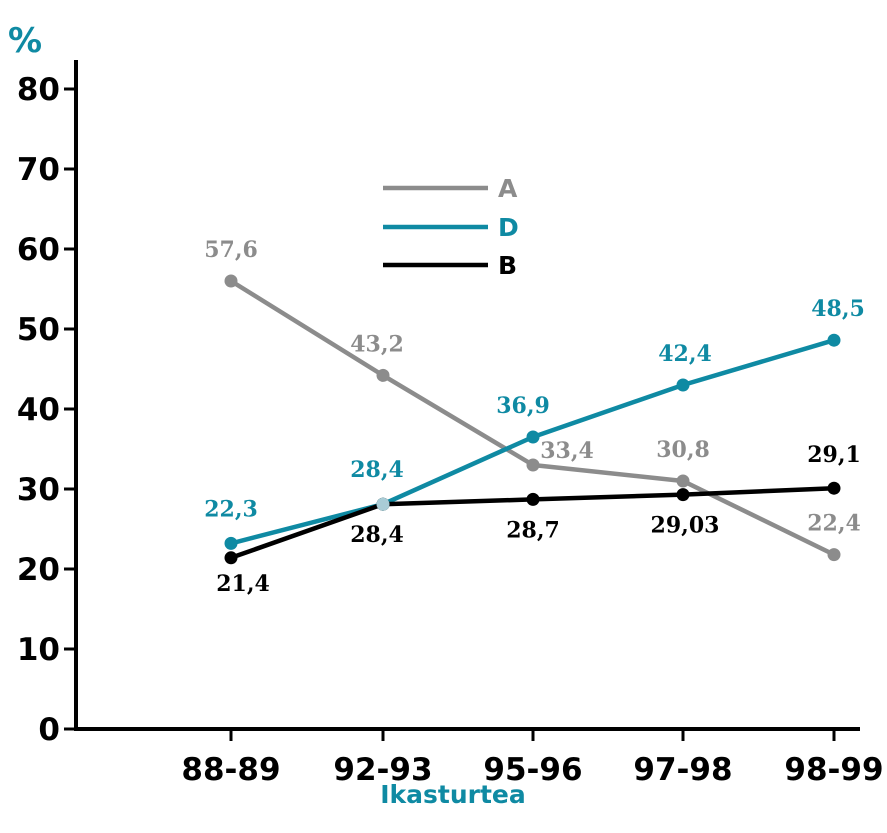 The image size is (887, 833). What do you see at coordinates (38, 570) in the screenshot?
I see `y-tick-label: 20` at bounding box center [38, 570].